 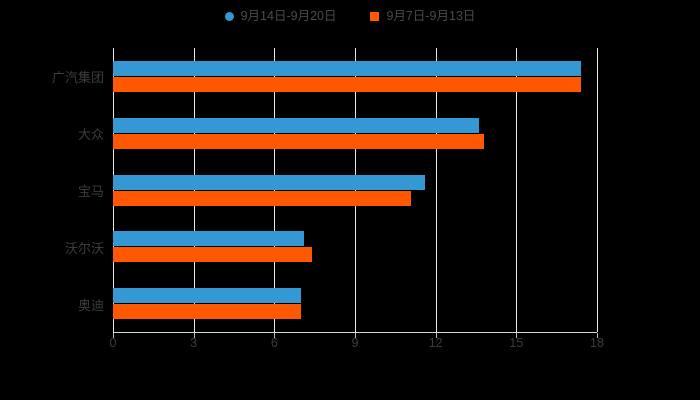 I want to click on x-axis-line, so click(x=355, y=332).